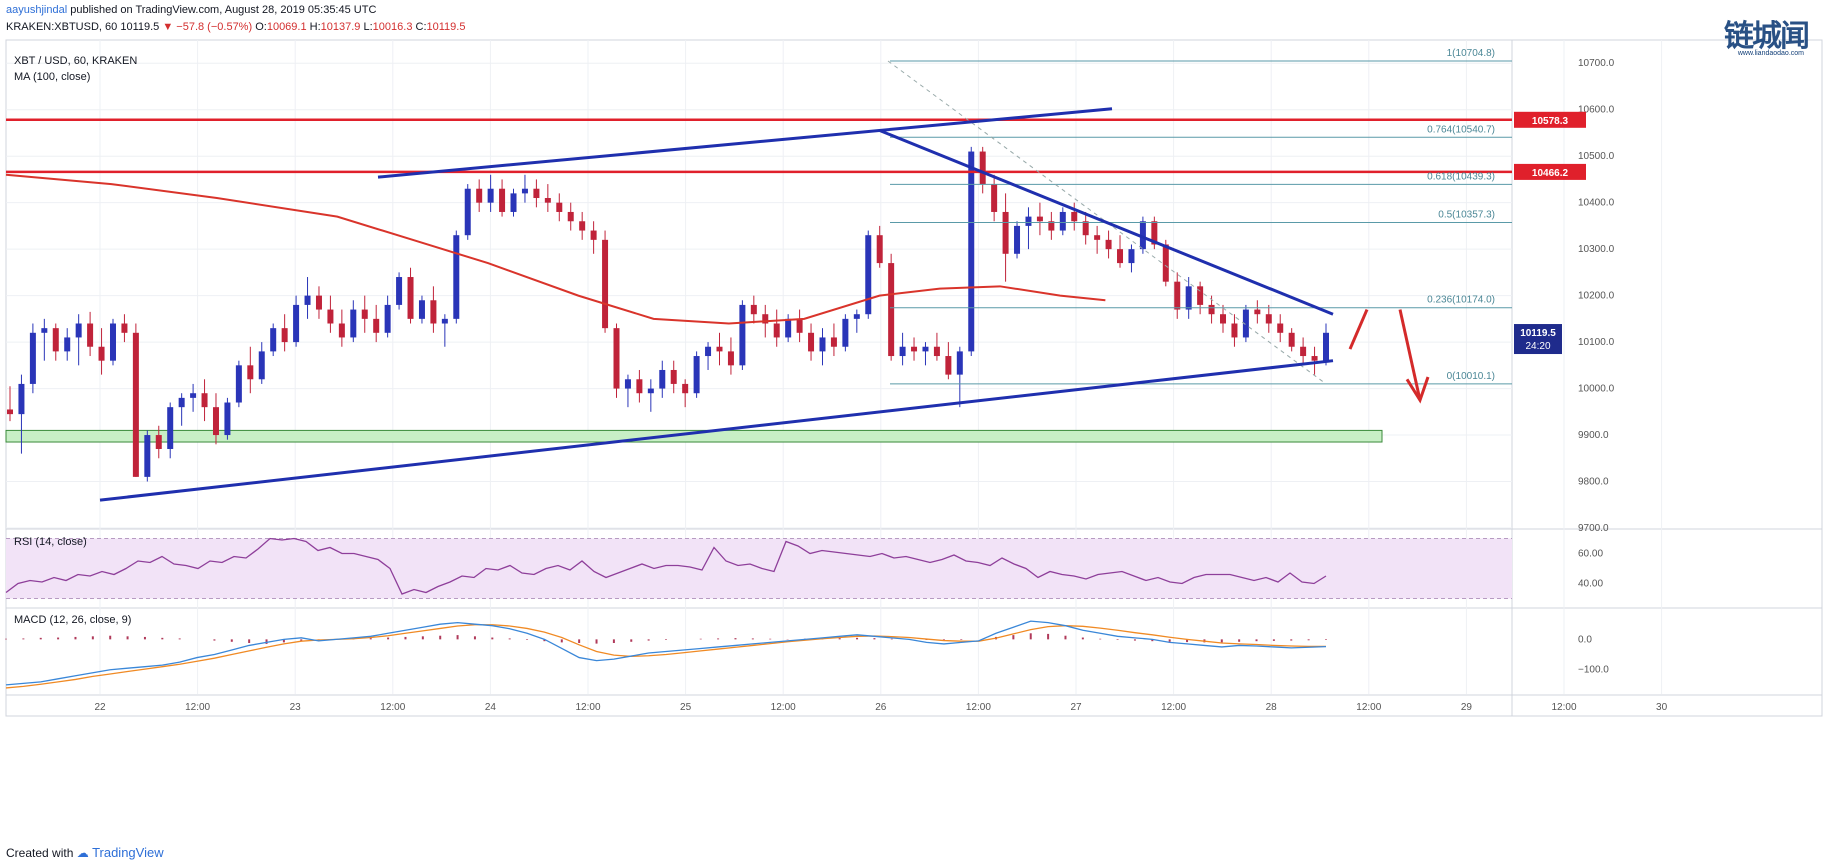  What do you see at coordinates (1358, 329) in the screenshot?
I see `bullish-arrow` at bounding box center [1358, 329].